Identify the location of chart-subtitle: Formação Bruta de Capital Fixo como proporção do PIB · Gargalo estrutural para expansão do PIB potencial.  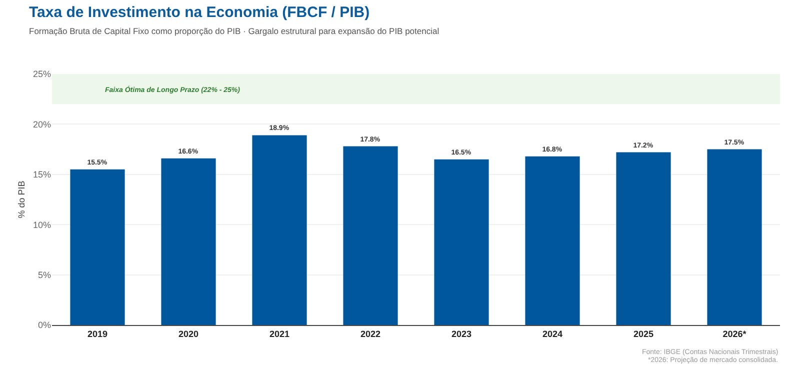
(234, 31).